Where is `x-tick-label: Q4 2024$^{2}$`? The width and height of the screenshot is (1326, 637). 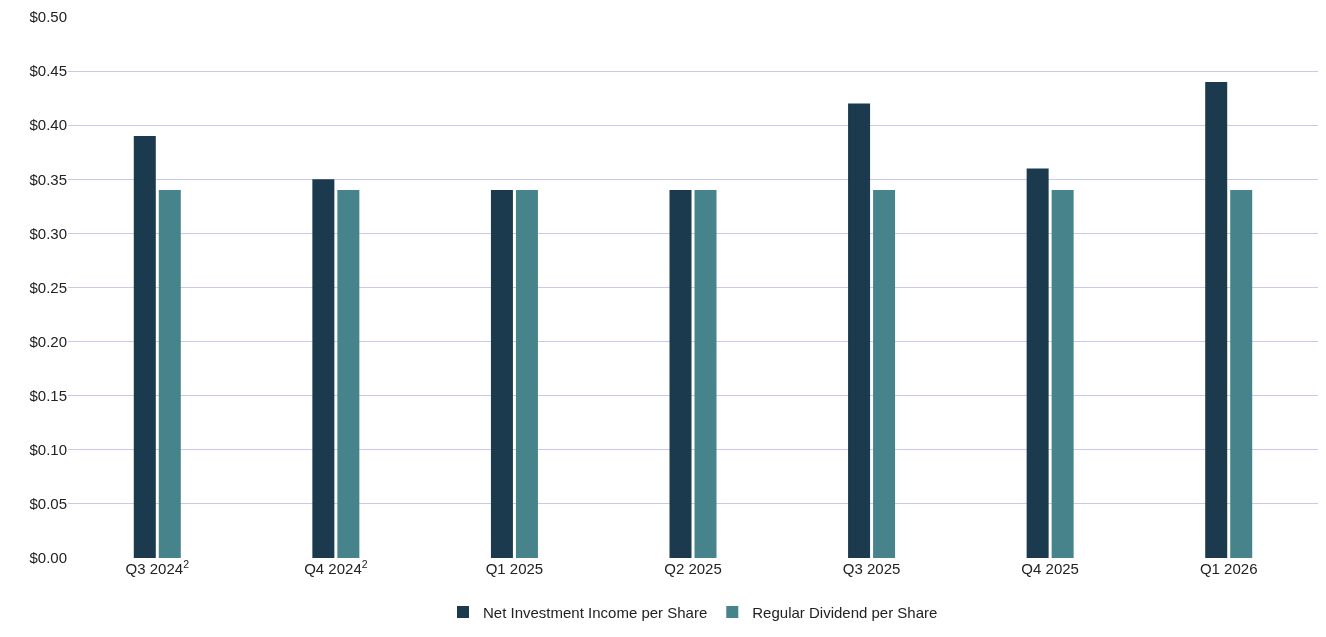 x-tick-label: Q4 2024$^{2}$ is located at coordinates (336, 567).